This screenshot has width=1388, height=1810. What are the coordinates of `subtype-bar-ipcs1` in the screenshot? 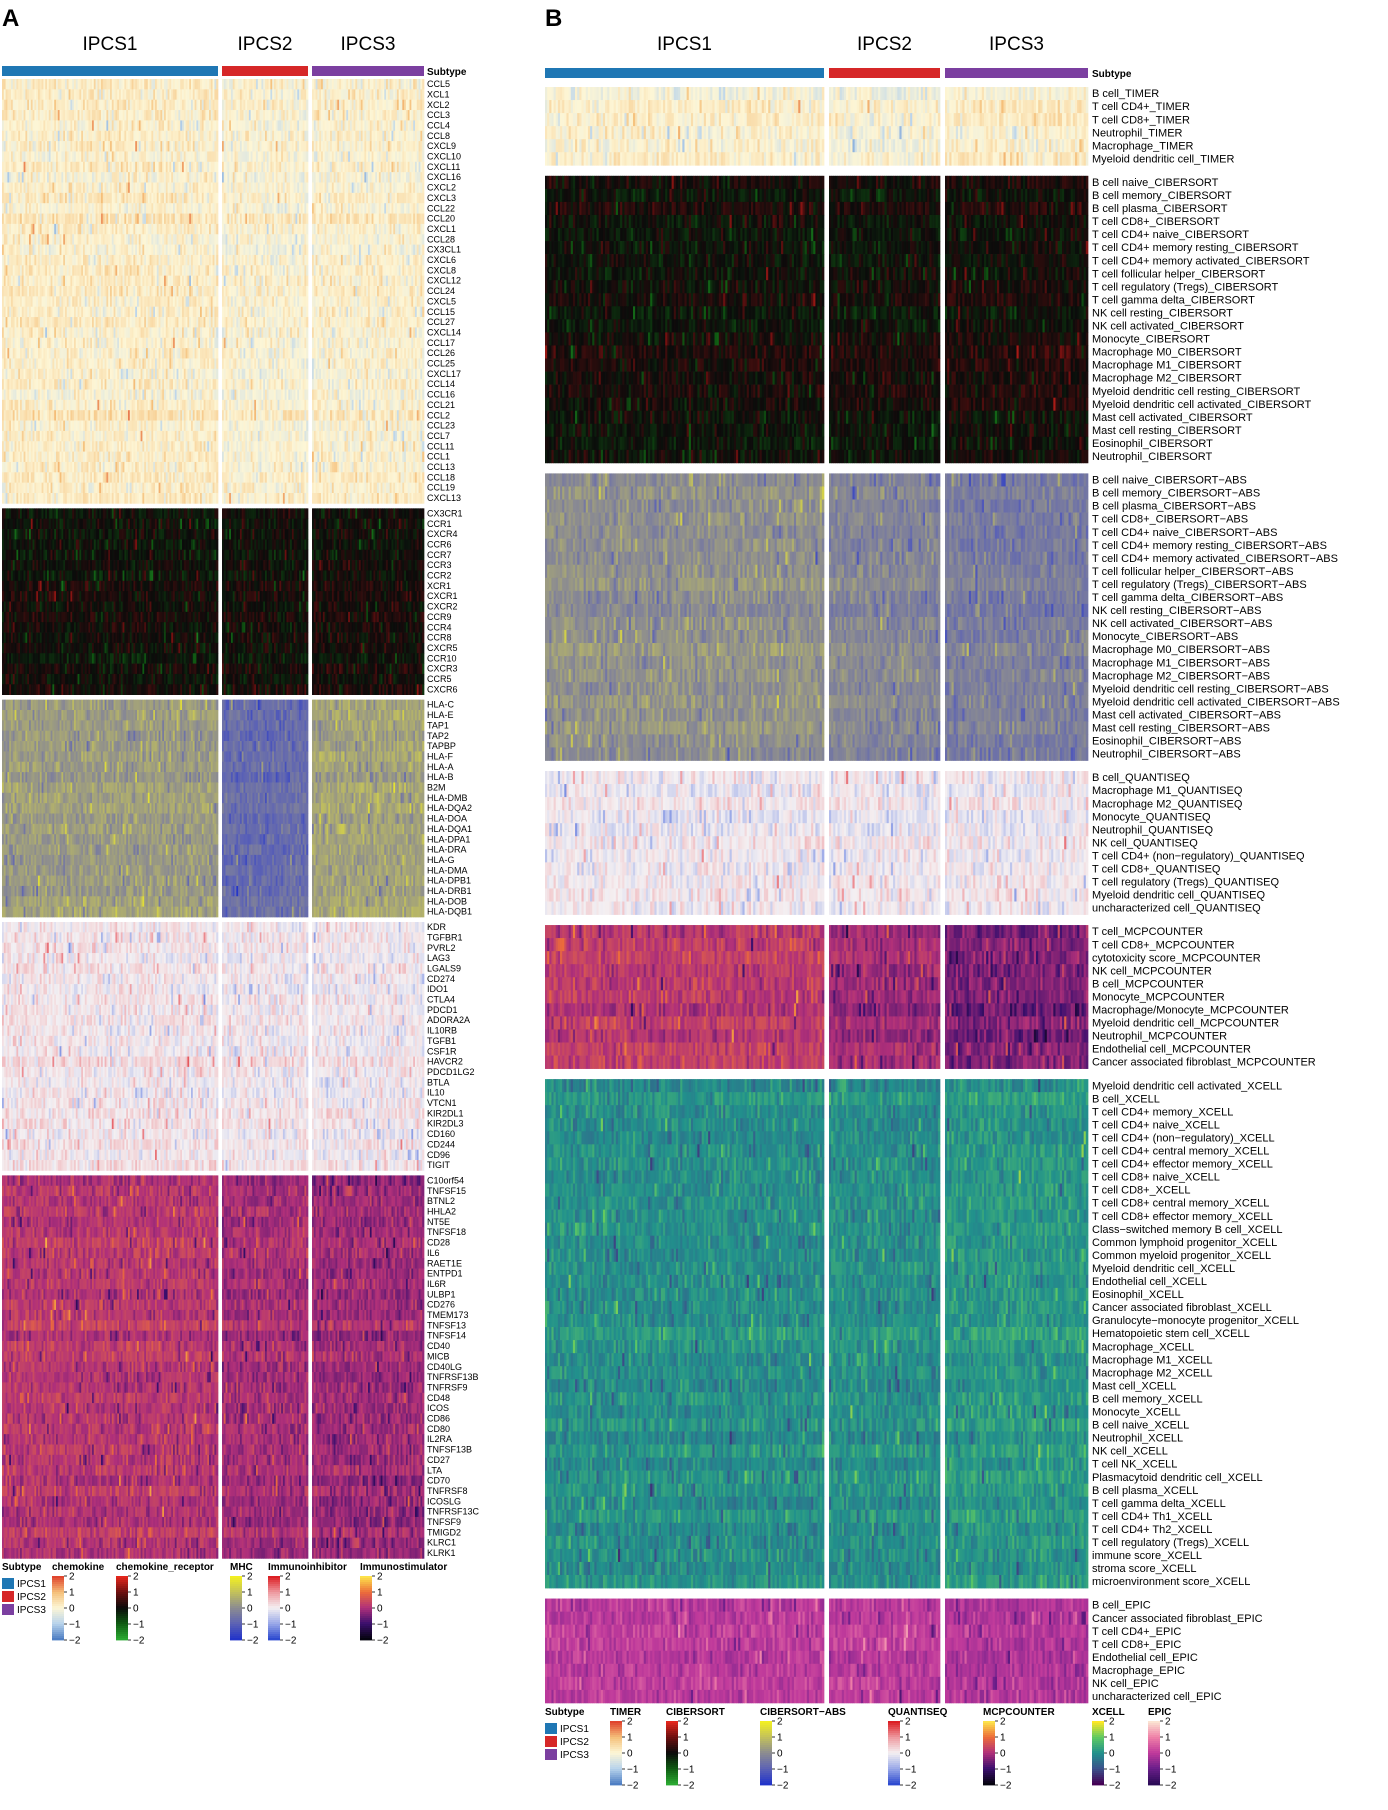 It's located at (110, 71).